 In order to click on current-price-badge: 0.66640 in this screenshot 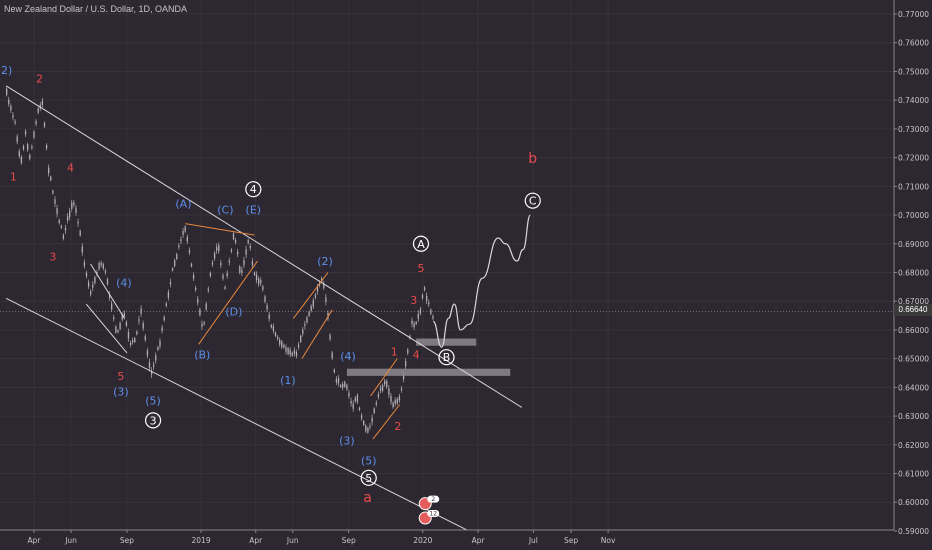, I will do `click(913, 310)`.